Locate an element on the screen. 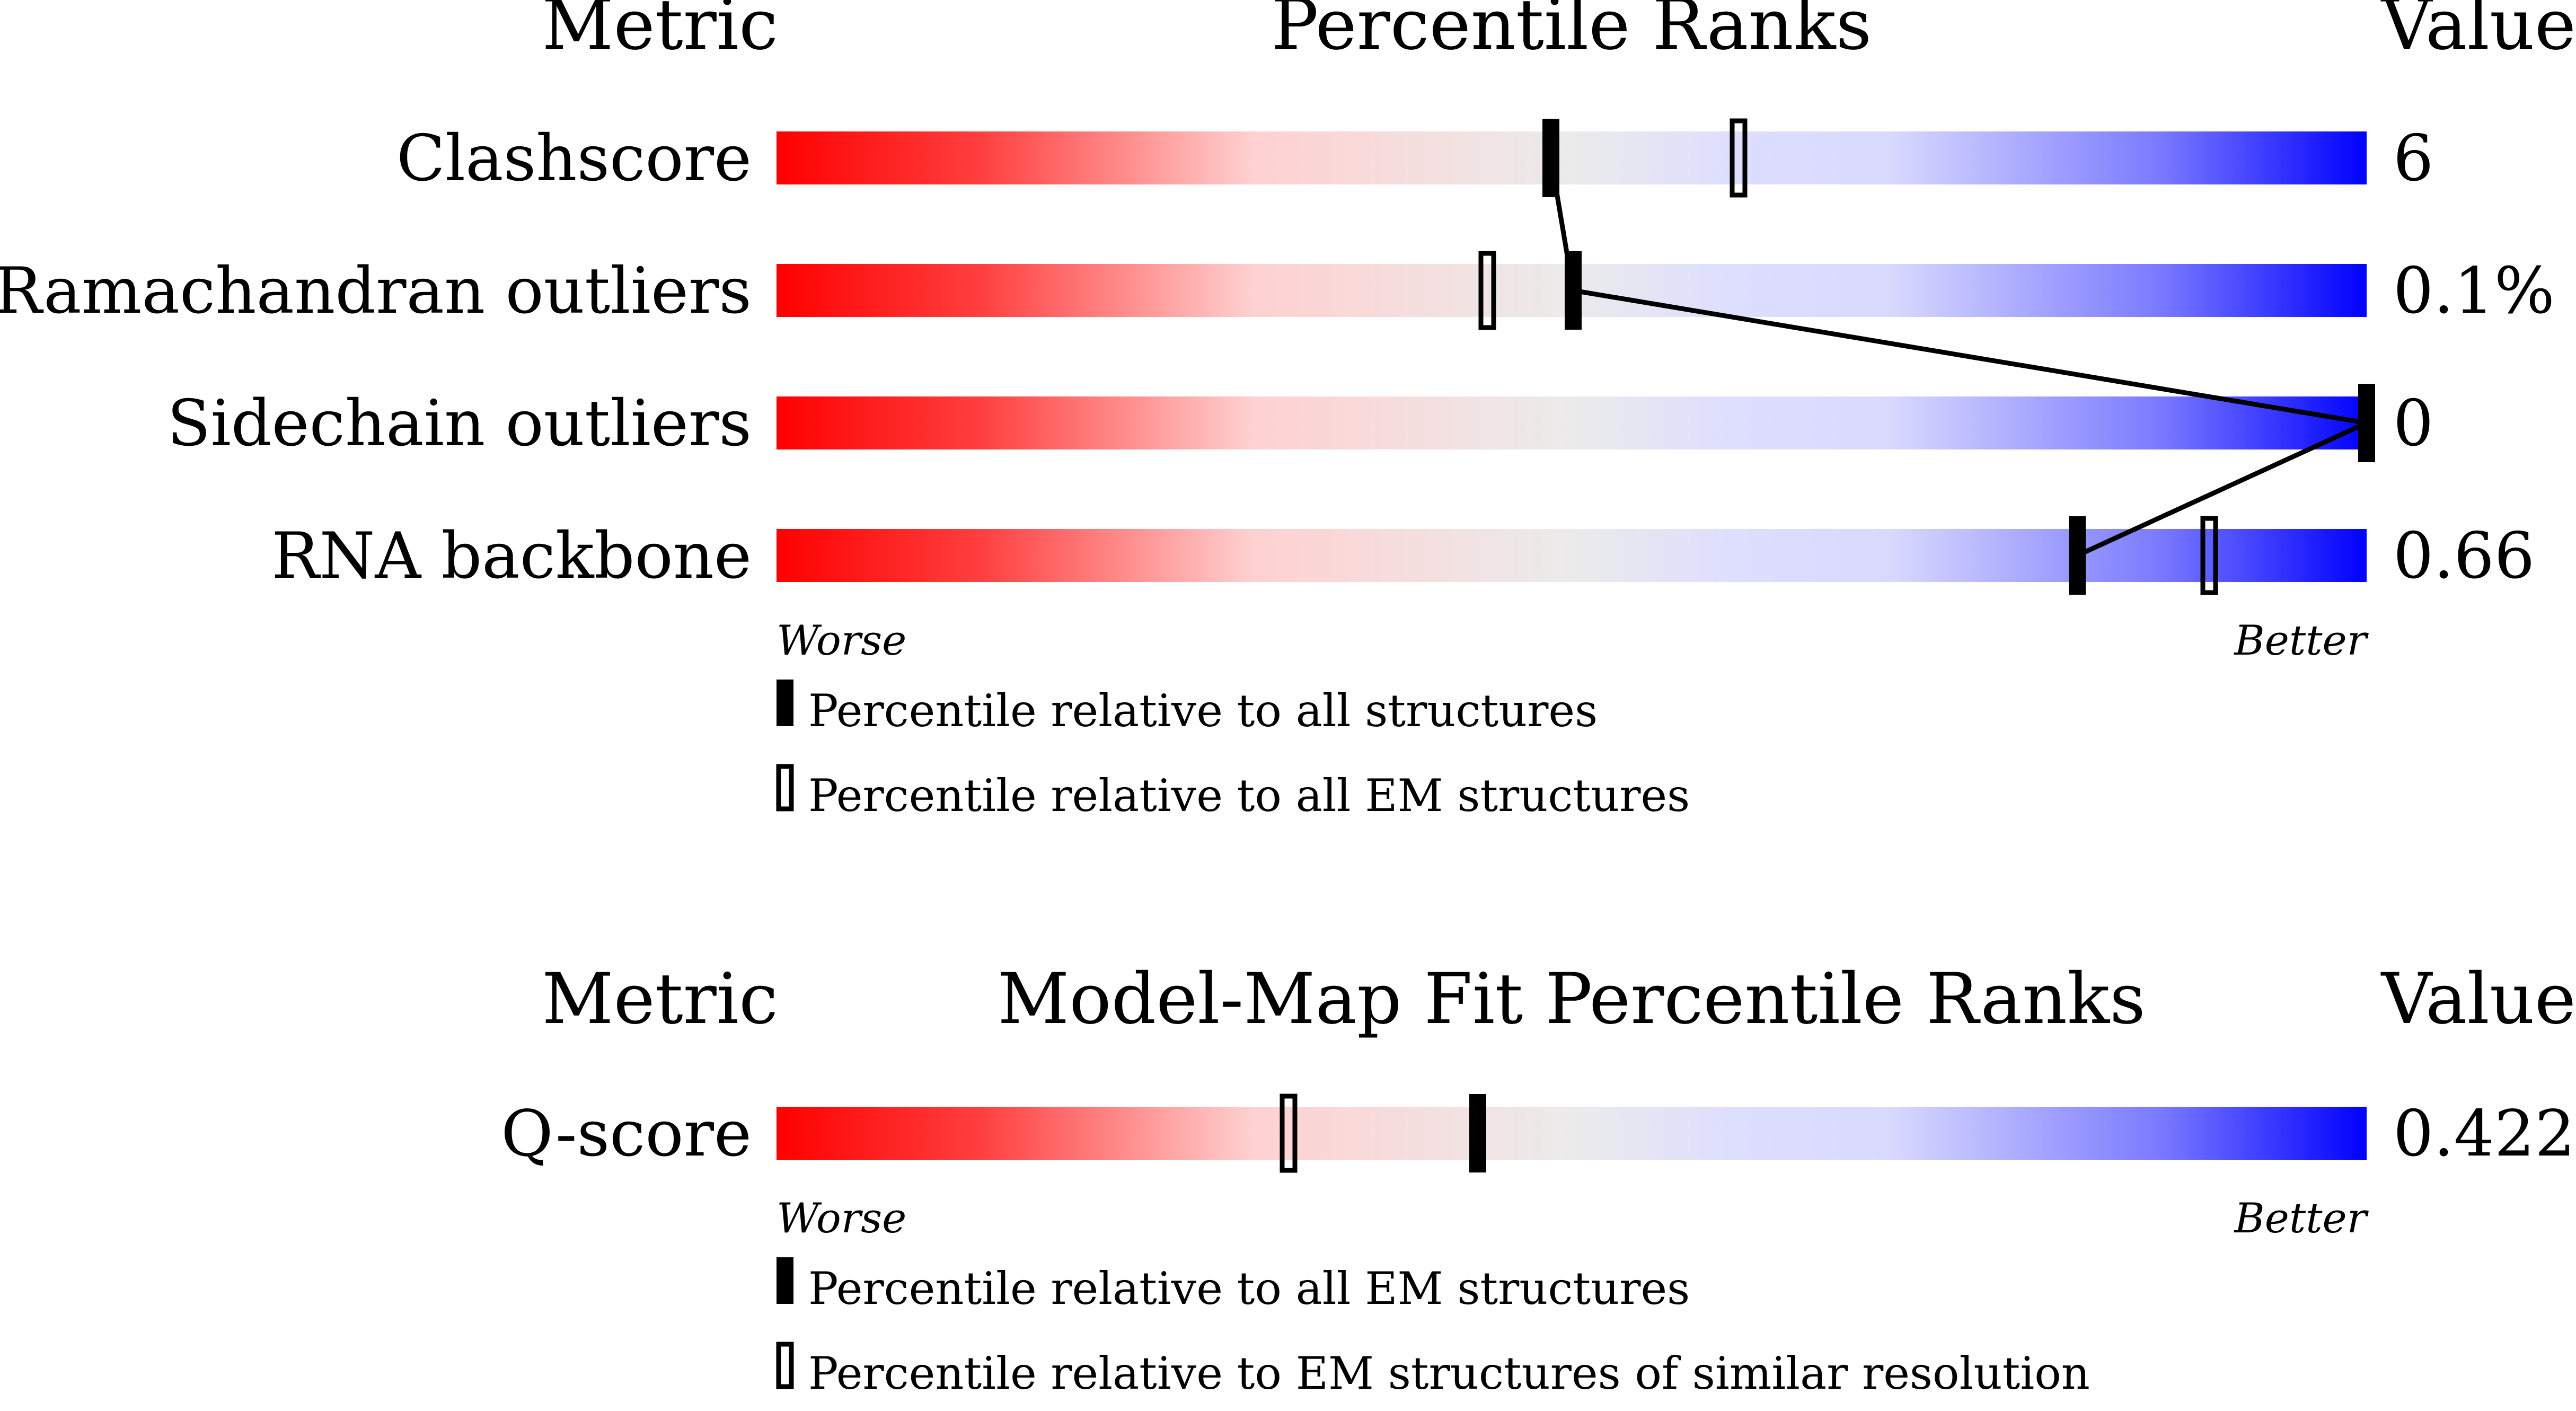  chart-title: Model-Map Fit Percentile Ranks is located at coordinates (1572, 999).